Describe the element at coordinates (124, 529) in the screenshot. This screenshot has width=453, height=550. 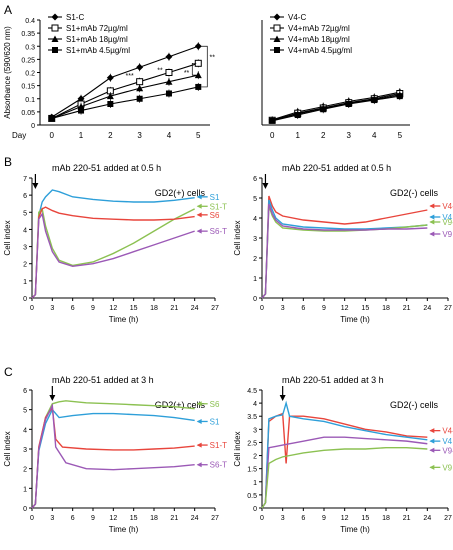
I see `chart4-xlabel: Time (h)` at that location.